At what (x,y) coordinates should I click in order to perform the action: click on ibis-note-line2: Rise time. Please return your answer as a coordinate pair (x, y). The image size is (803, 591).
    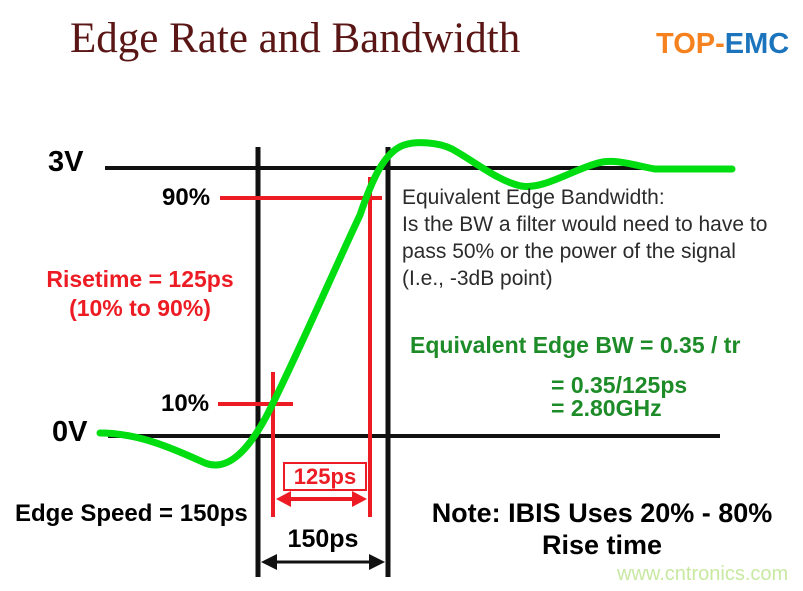
    Looking at the image, I should click on (602, 545).